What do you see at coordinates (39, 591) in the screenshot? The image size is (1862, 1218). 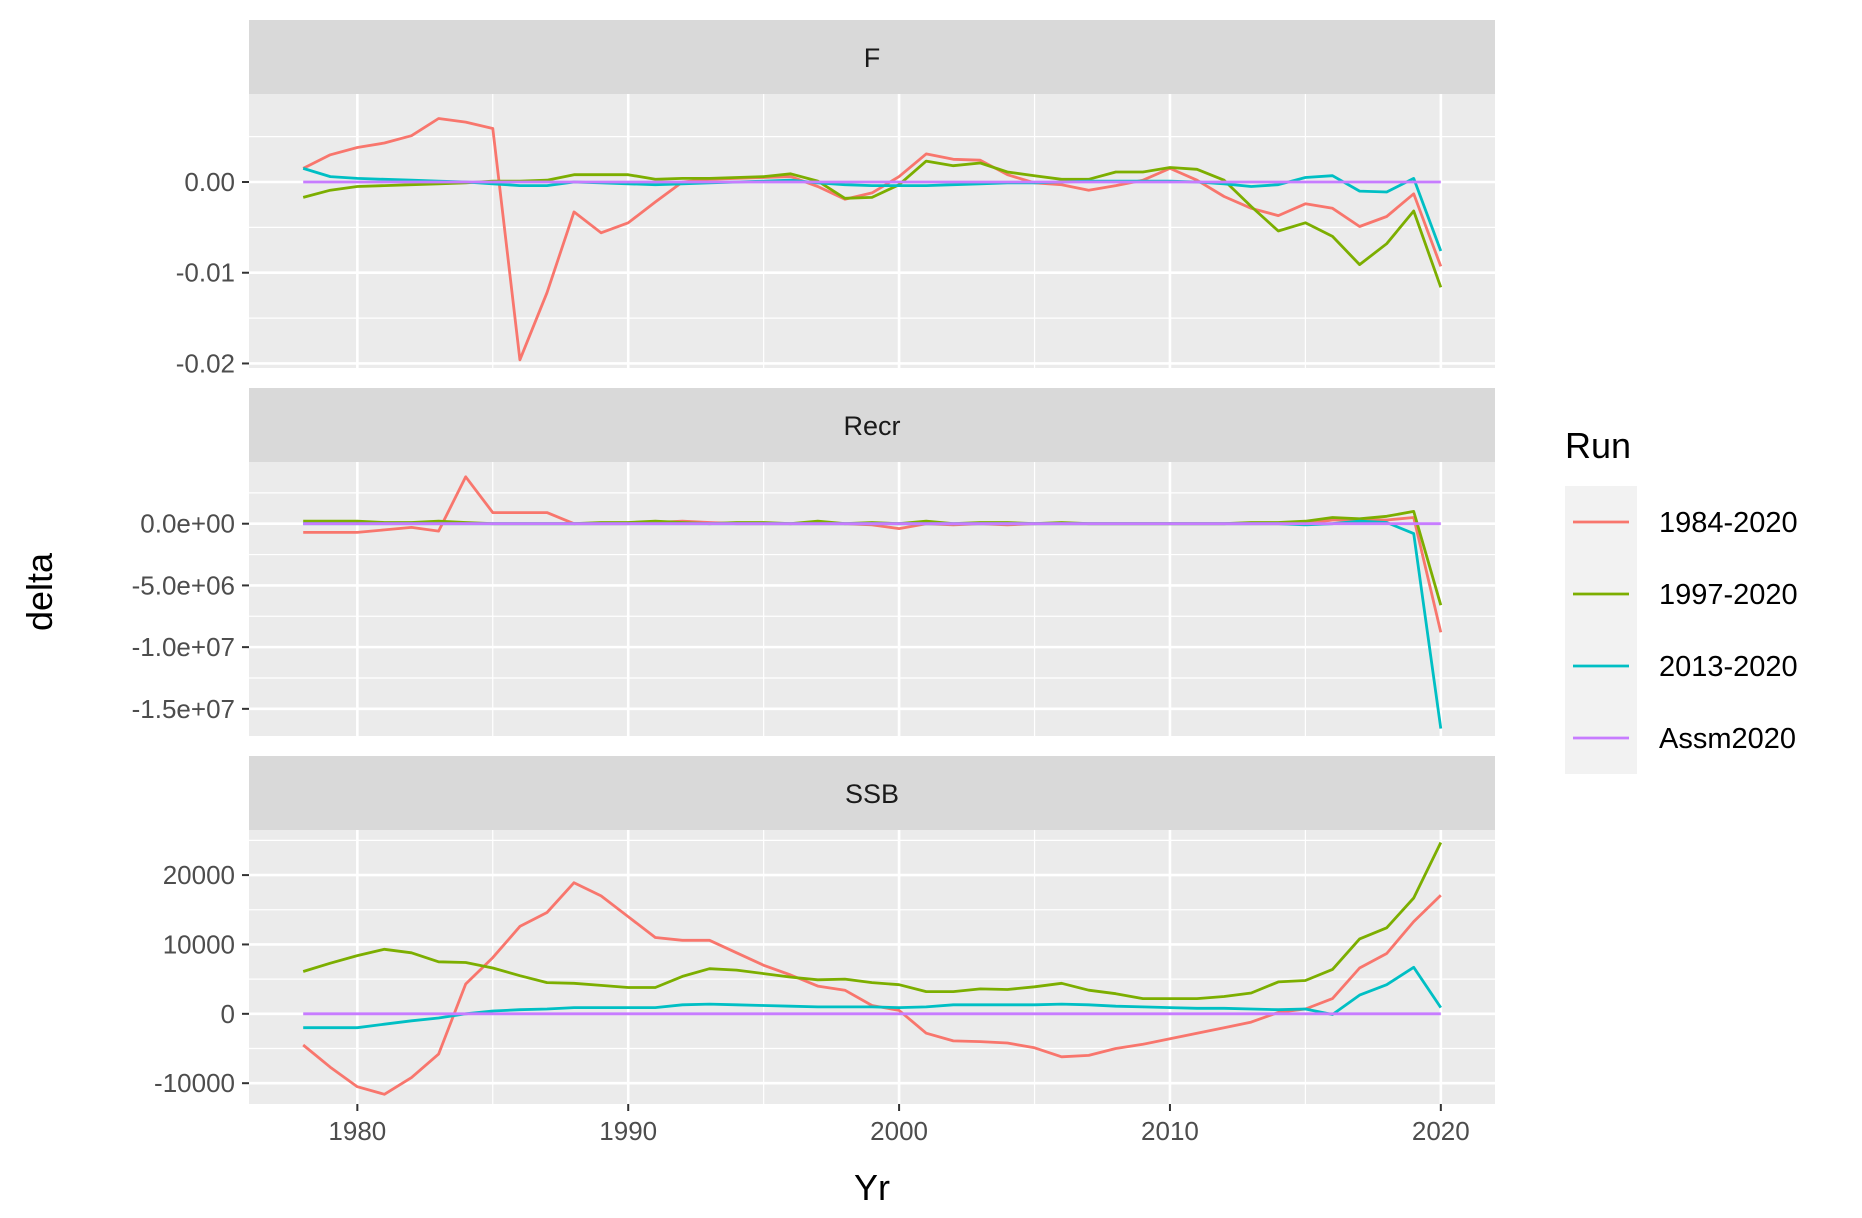 I see `y-axis-title: delta` at bounding box center [39, 591].